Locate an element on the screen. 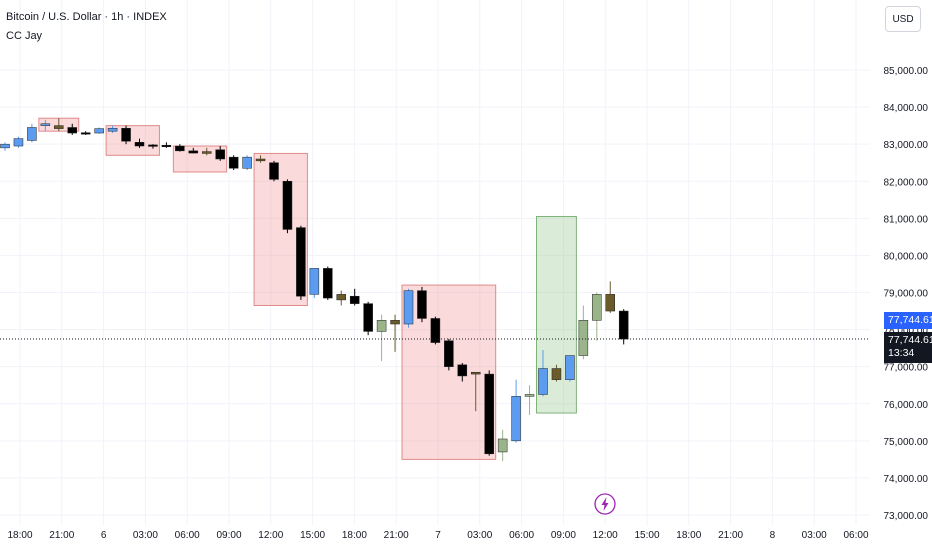  last-price-tag-black: 77,744.61 13:34 is located at coordinates (908, 347).